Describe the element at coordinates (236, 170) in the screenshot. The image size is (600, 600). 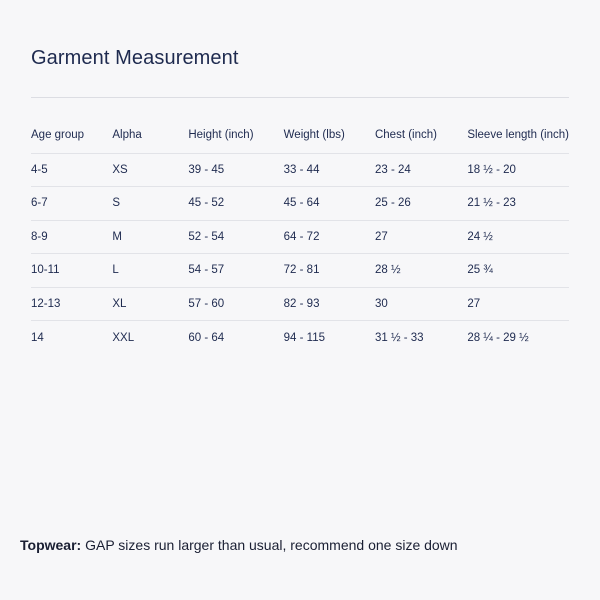
I see `cell-height: 39 - 45` at that location.